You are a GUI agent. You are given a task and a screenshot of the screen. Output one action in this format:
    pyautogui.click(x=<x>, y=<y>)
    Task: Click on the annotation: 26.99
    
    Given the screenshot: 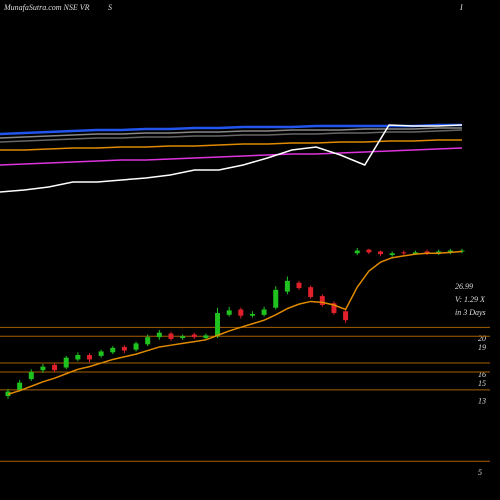 What is the action you would take?
    pyautogui.click(x=464, y=286)
    